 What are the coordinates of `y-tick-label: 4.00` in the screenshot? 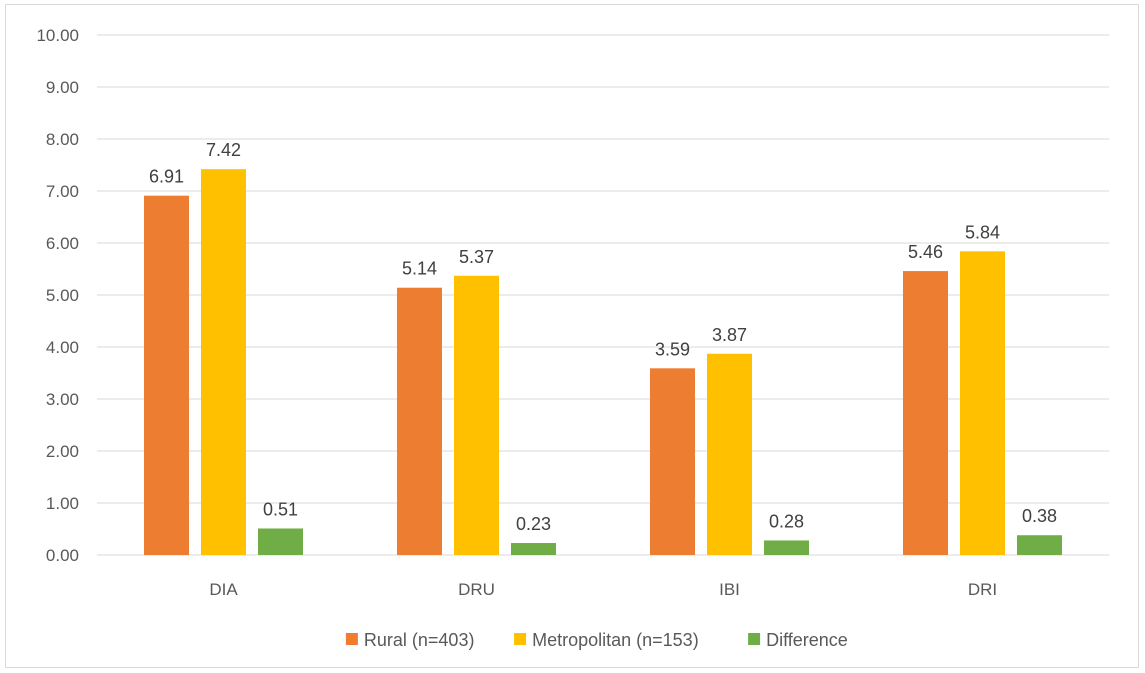 It's located at (62, 347).